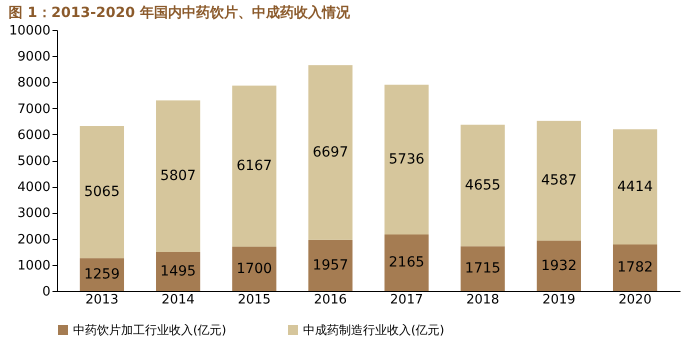 This screenshot has width=700, height=342. I want to click on data-label: 5807, so click(178, 176).